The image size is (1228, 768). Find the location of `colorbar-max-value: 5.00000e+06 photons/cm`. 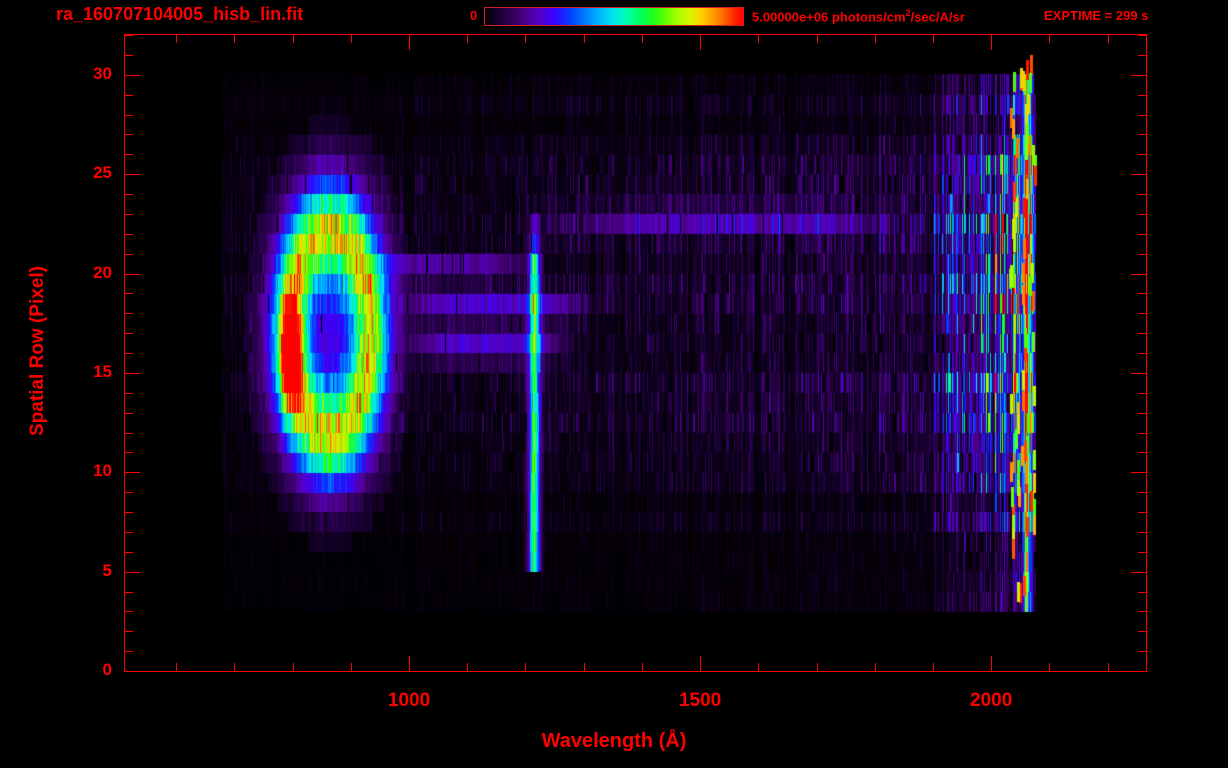

colorbar-max-value: 5.00000e+06 photons/cm is located at coordinates (829, 17).